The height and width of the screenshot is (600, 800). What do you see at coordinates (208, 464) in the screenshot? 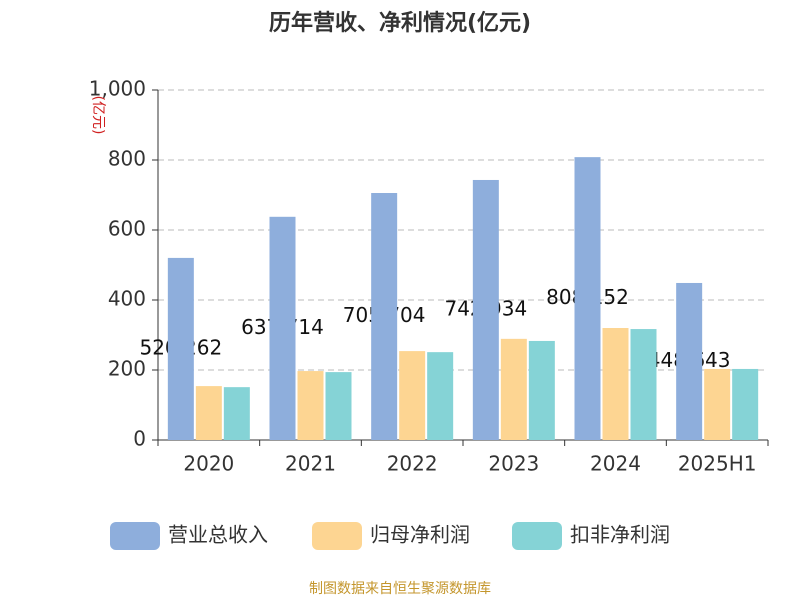
I see `x-tick-label: 2020` at bounding box center [208, 464].